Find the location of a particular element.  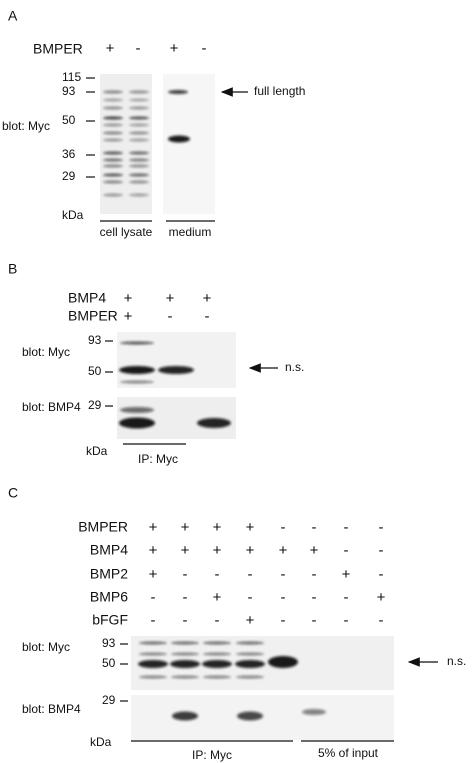

annotation: full length is located at coordinates (279, 91).